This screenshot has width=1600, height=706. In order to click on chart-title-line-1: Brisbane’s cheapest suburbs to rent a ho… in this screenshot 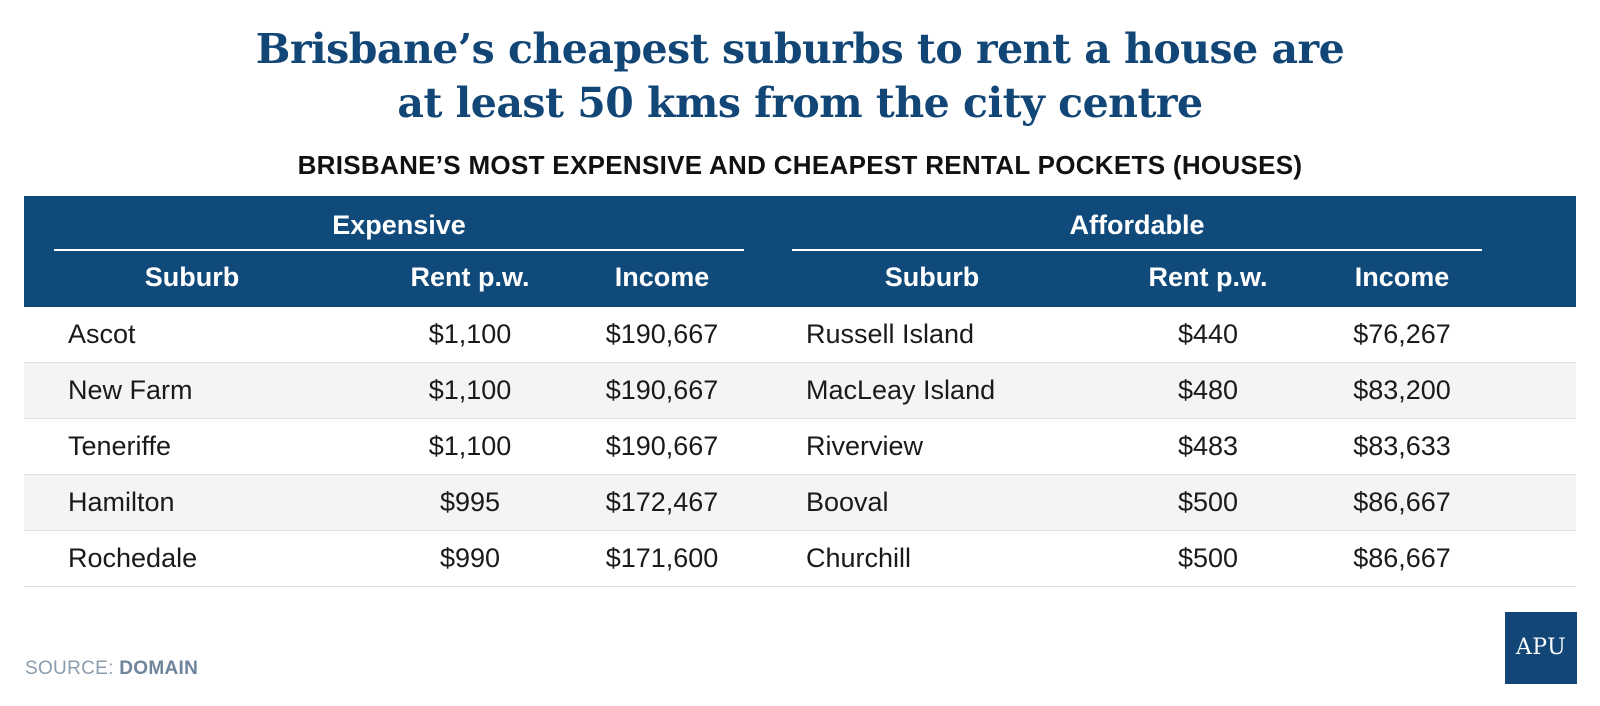, I will do `click(800, 49)`.